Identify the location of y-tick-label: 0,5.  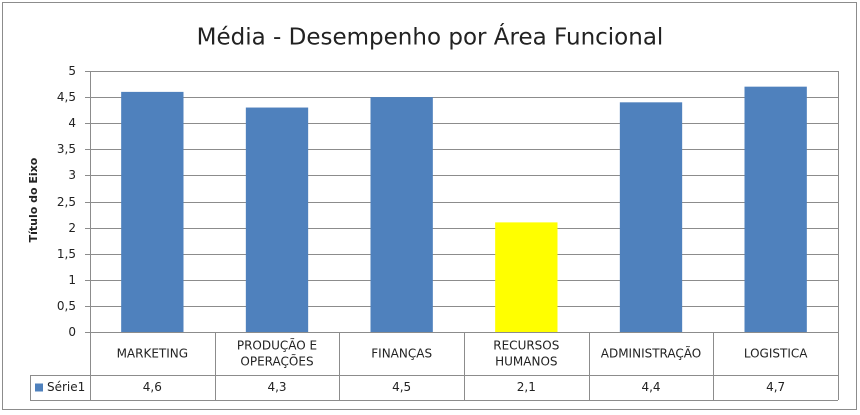
(66, 306).